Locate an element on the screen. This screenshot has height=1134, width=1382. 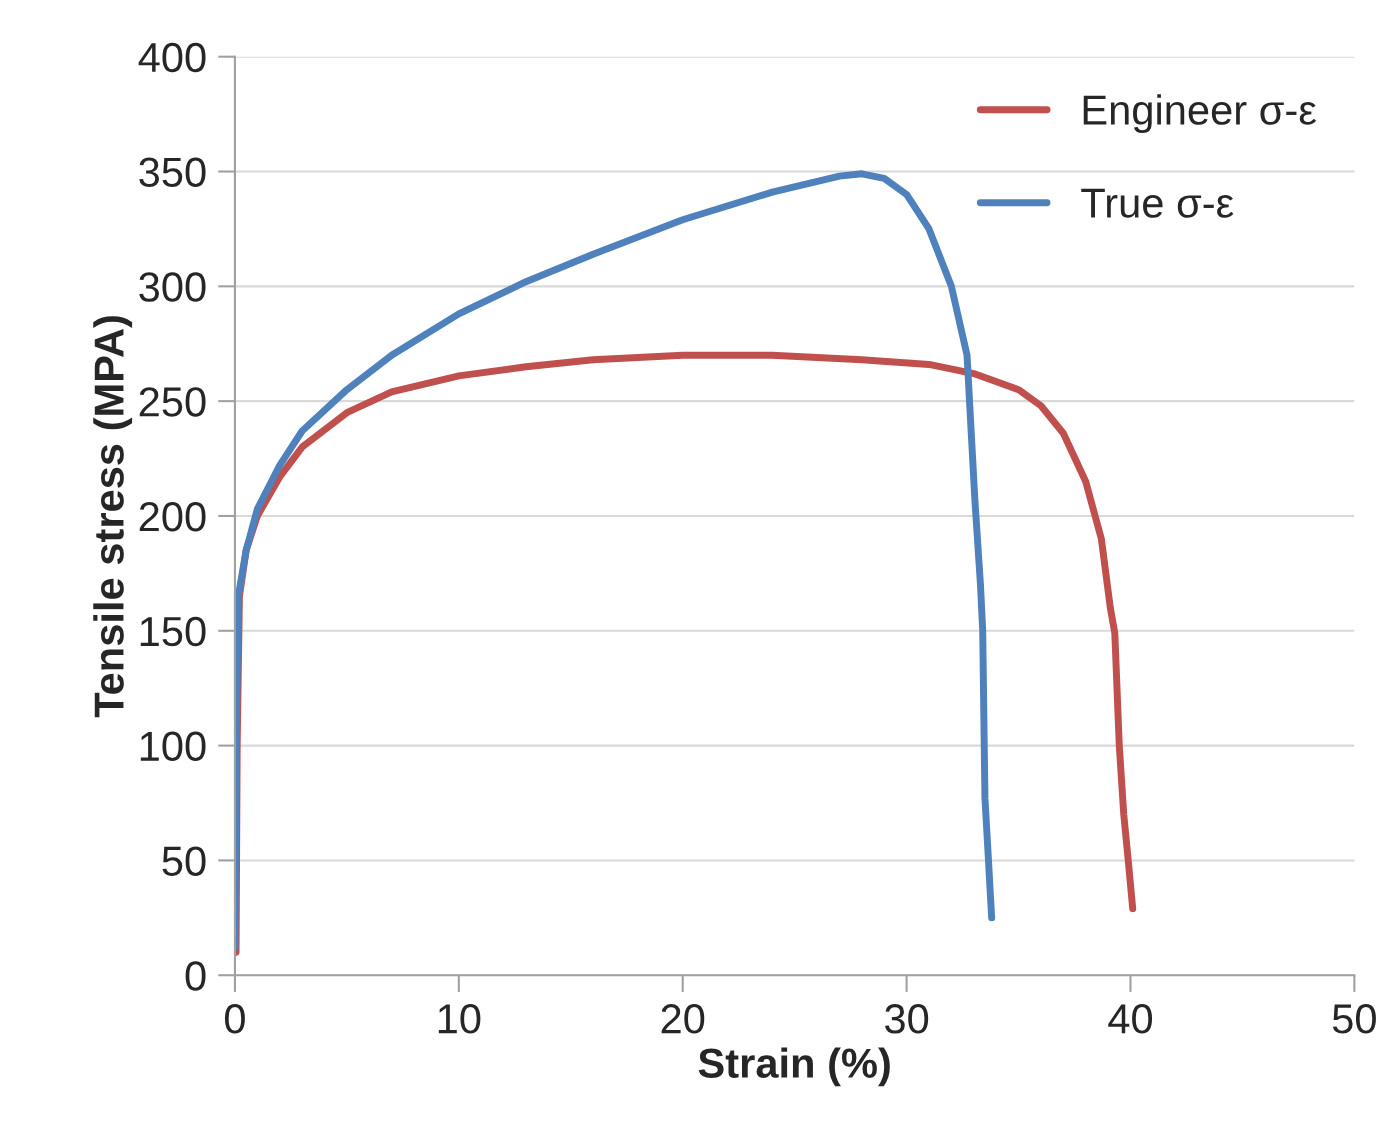
x-axis-title: Strain (%) is located at coordinates (794, 1067).